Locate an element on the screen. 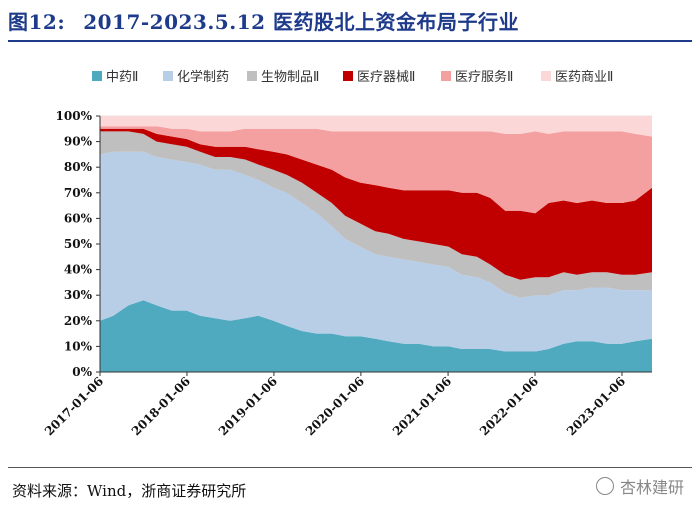 The width and height of the screenshot is (700, 513). legend-item: 中药Ⅱ is located at coordinates (115, 77).